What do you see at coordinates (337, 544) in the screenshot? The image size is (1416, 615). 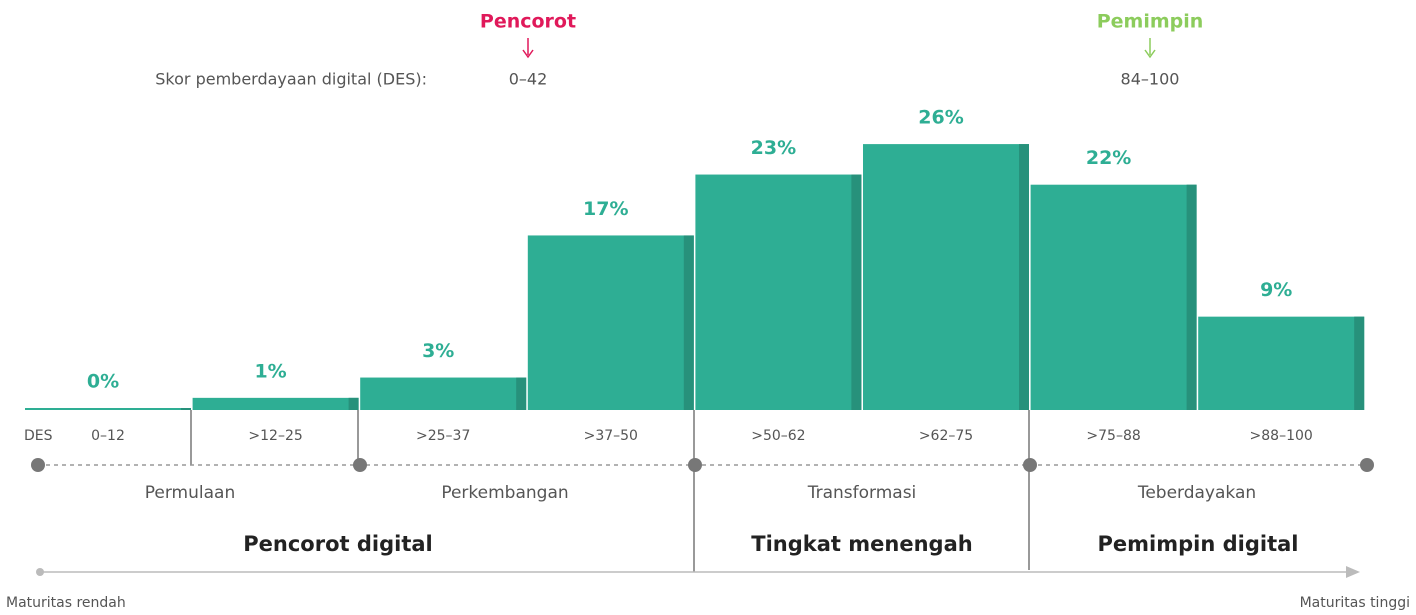 I see `group-label: Pencorot digital` at bounding box center [337, 544].